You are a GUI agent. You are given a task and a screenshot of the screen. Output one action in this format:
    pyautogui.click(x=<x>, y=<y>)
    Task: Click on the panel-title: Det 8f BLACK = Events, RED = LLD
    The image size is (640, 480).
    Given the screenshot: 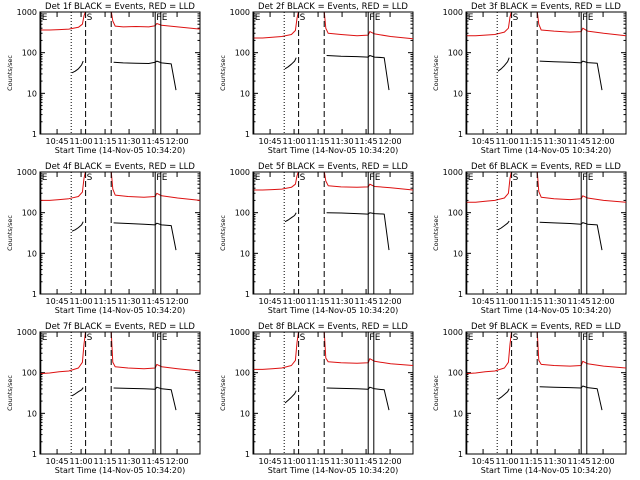 What is the action you would take?
    pyautogui.click(x=333, y=327)
    